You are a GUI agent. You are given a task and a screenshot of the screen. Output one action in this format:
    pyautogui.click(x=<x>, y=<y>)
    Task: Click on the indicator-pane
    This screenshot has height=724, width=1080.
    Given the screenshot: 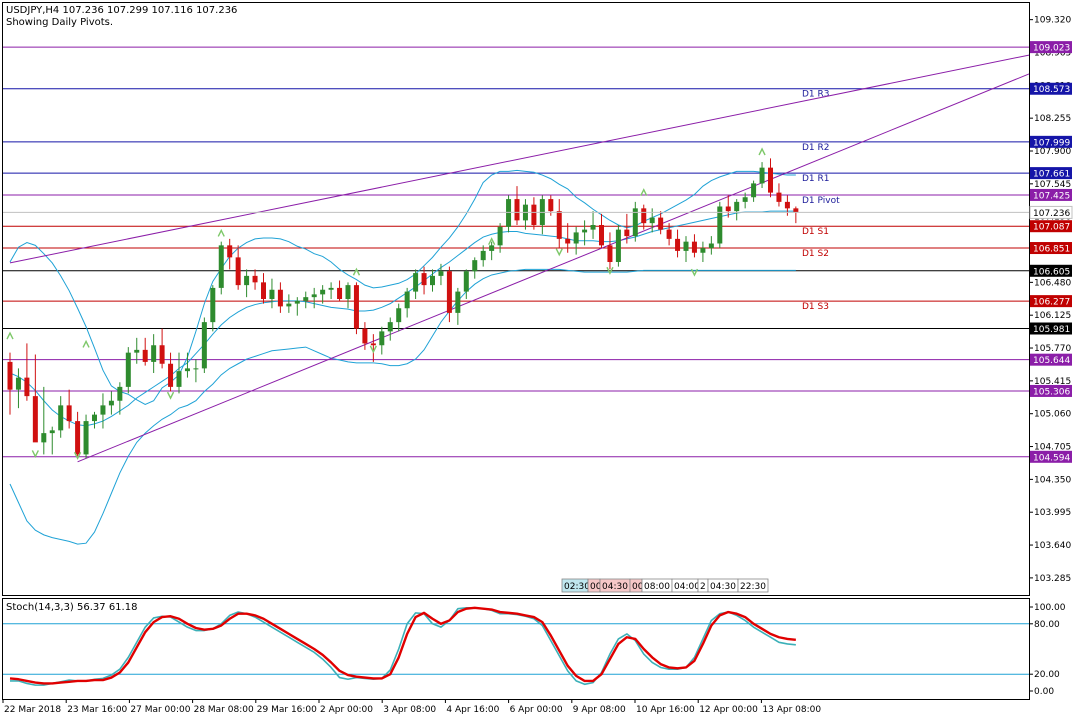 What is the action you would take?
    pyautogui.click(x=516, y=649)
    